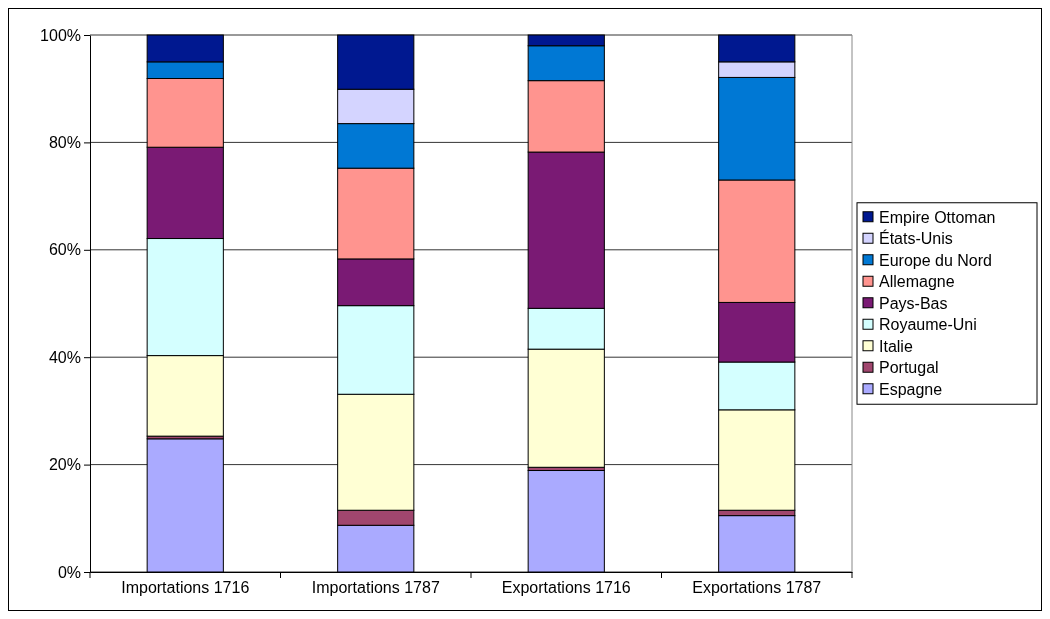 This screenshot has height=619, width=1050. Describe the element at coordinates (916, 238) in the screenshot. I see `legend-label: États-Unis` at that location.